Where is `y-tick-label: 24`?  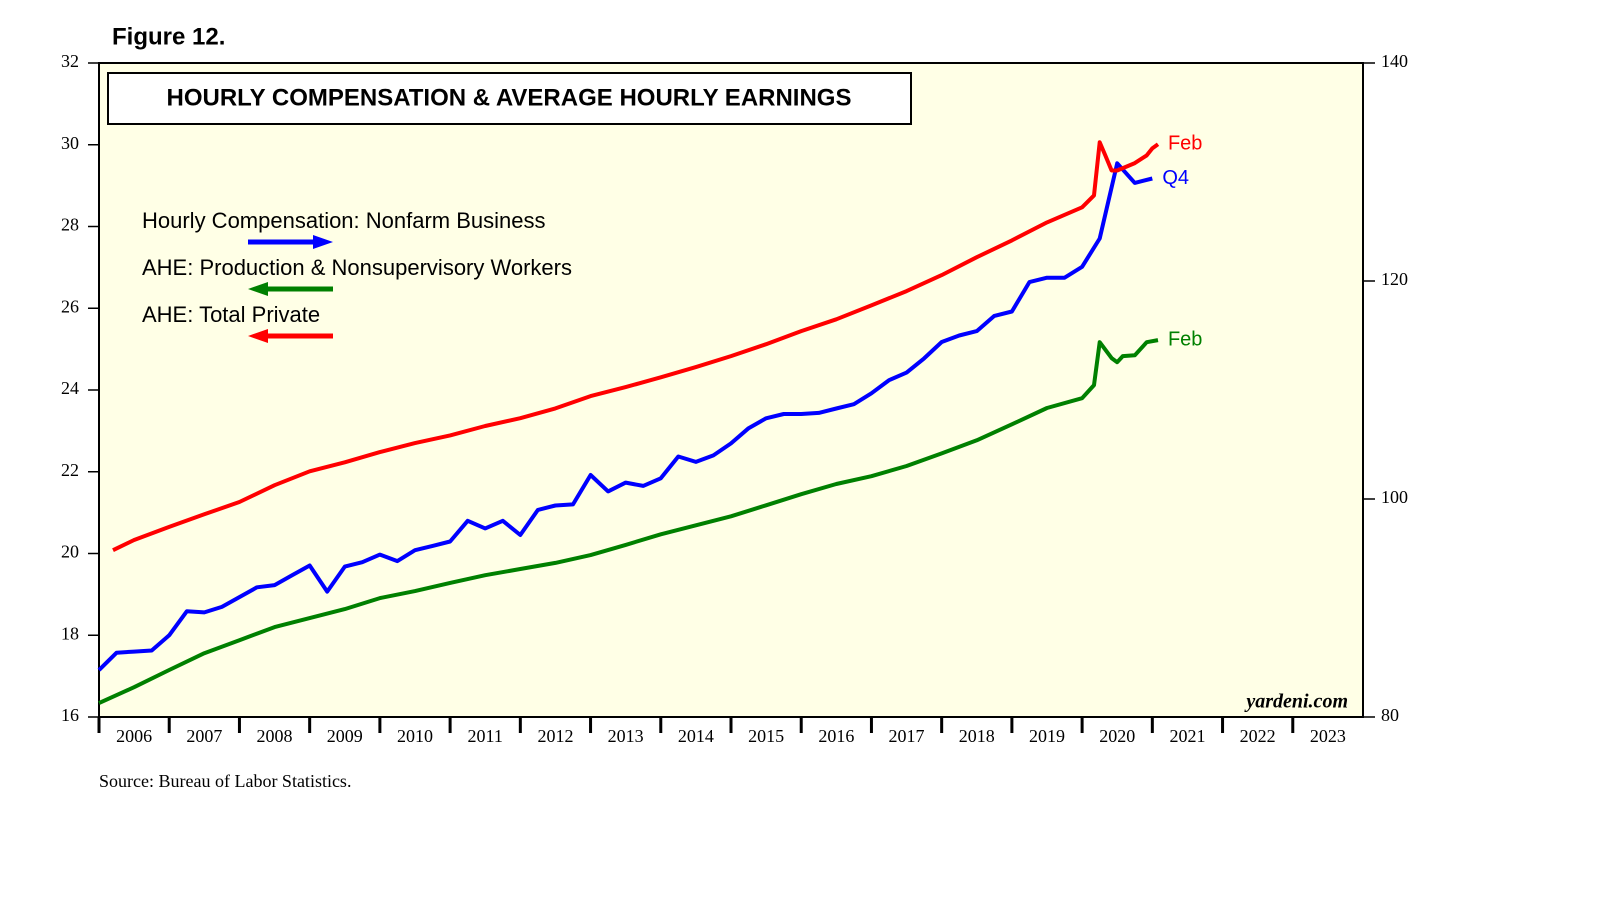 y-tick-label: 24 is located at coordinates (70, 388).